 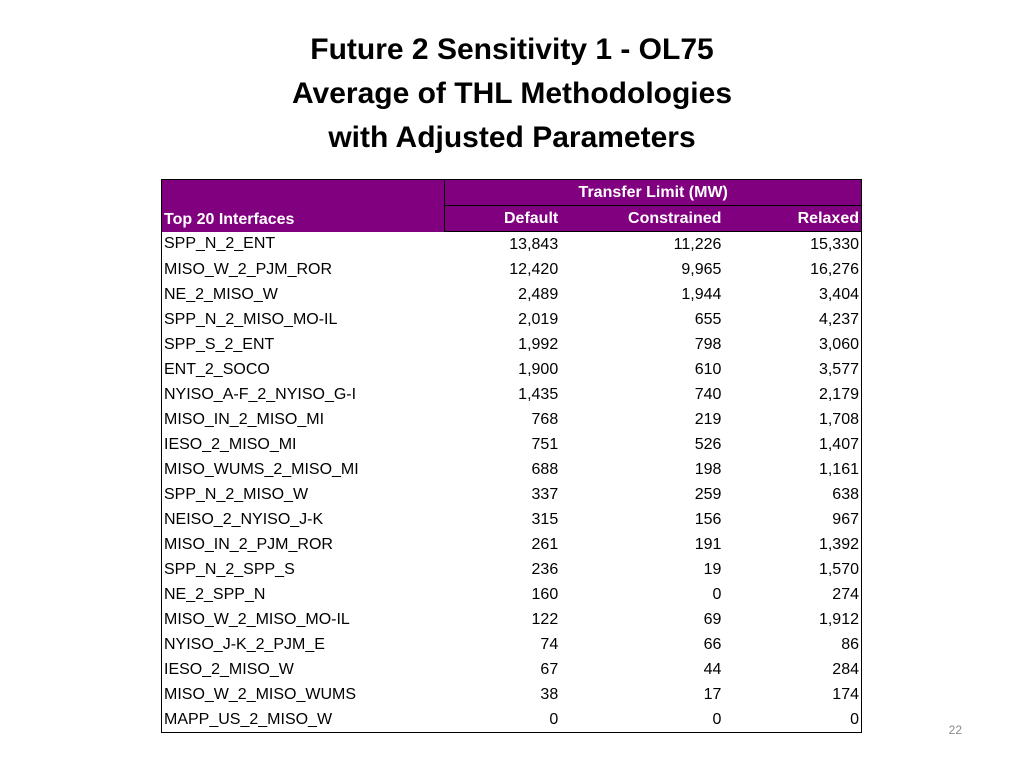 I want to click on column-group-header-transfer-limit: Transfer Limit (MW), so click(x=653, y=192).